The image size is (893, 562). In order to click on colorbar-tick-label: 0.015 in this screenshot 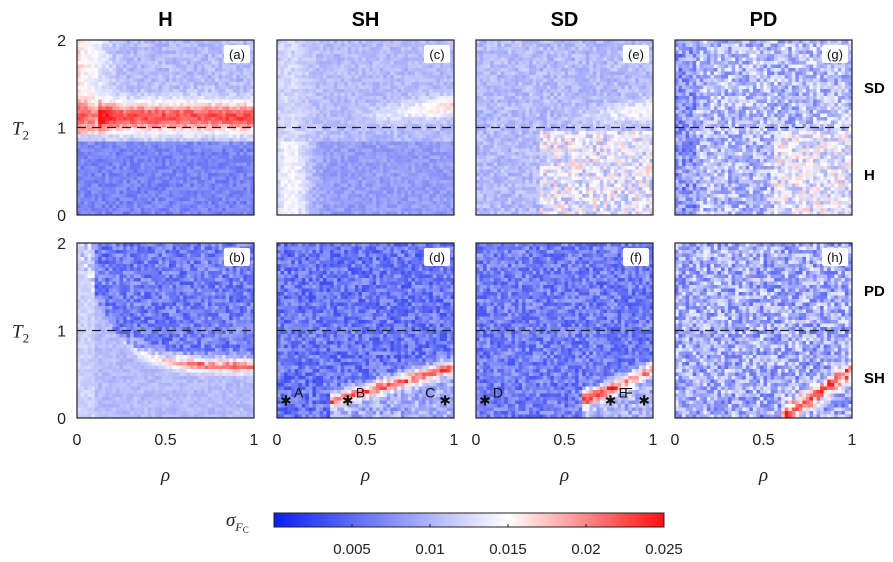, I will do `click(508, 549)`.